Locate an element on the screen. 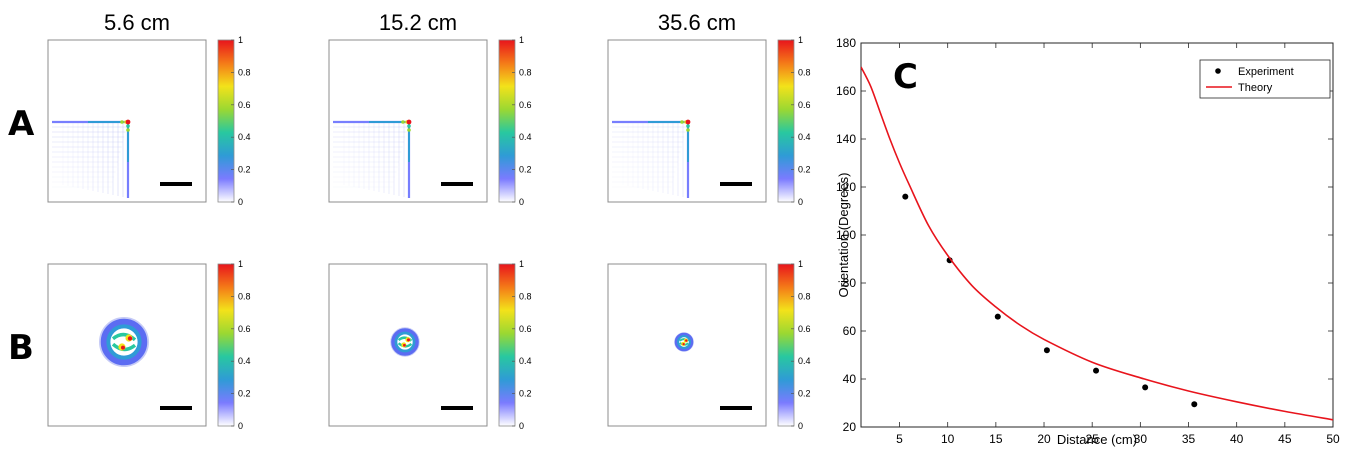 The image size is (1346, 449). y-tick-label: 20 is located at coordinates (850, 427).